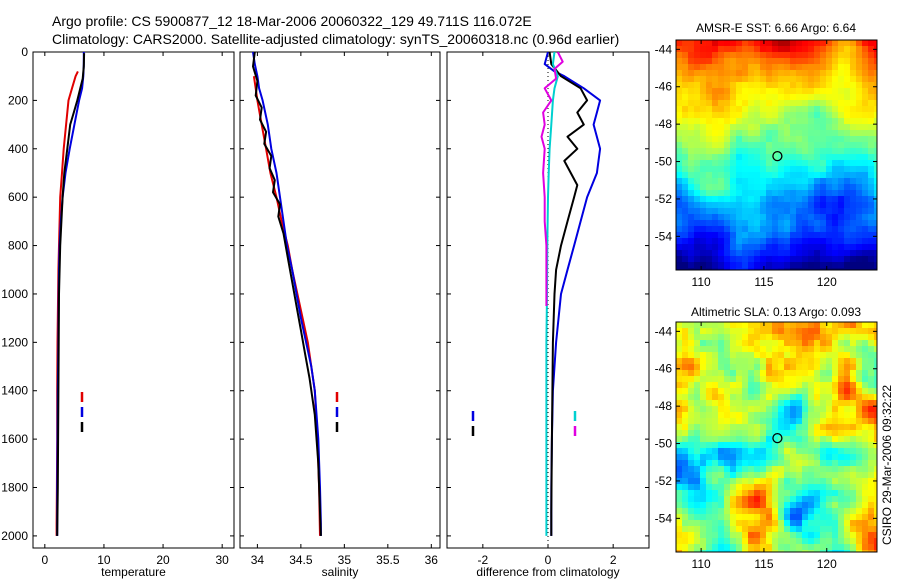 This screenshot has width=900, height=585. I want to click on map-x-tick-label: 110, so click(701, 564).